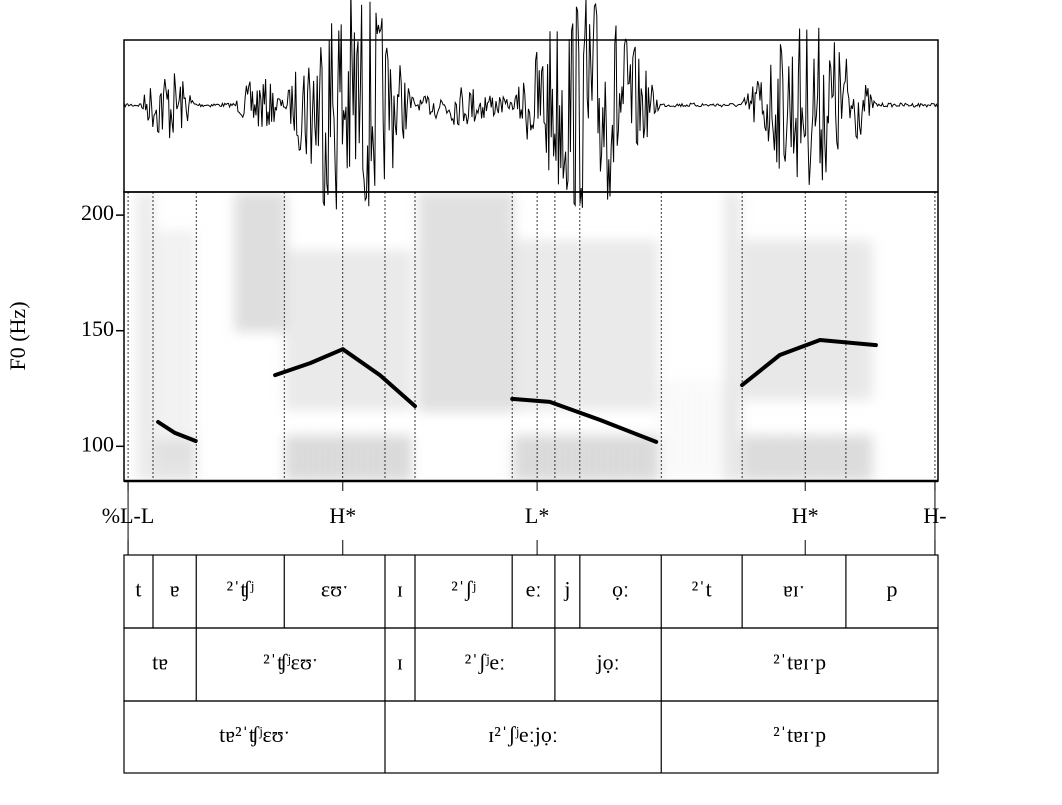  Describe the element at coordinates (97, 443) in the screenshot. I see `y-tick-label: 100` at that location.